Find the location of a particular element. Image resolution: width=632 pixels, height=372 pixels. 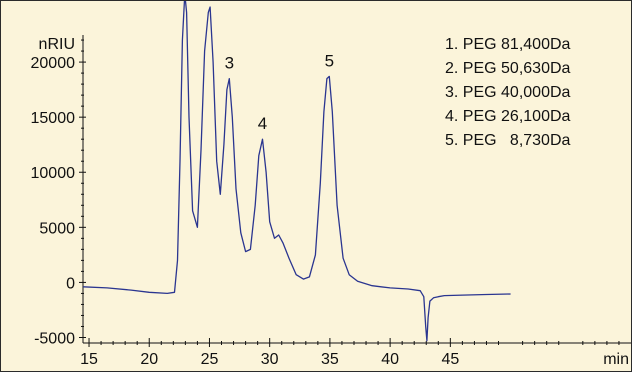

legend-entry: 2. PEG 50,630Da is located at coordinates (508, 68).